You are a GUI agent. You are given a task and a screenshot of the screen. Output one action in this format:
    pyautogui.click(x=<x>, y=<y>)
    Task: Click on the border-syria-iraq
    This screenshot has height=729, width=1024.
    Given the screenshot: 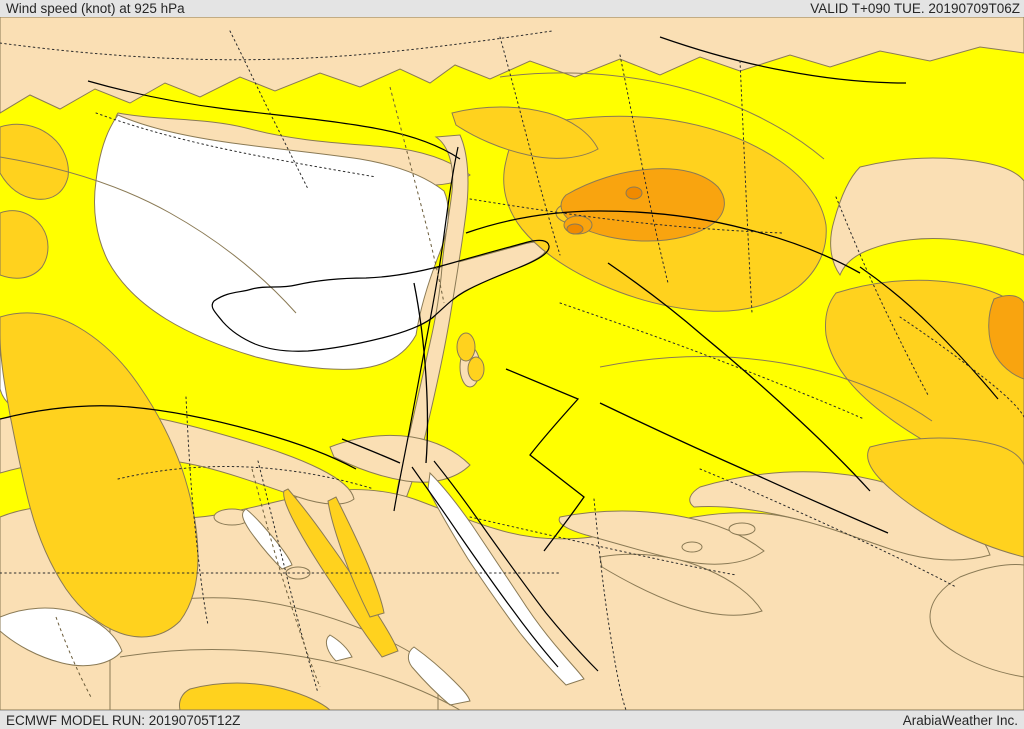 What is the action you would take?
    pyautogui.click(x=739, y=377)
    